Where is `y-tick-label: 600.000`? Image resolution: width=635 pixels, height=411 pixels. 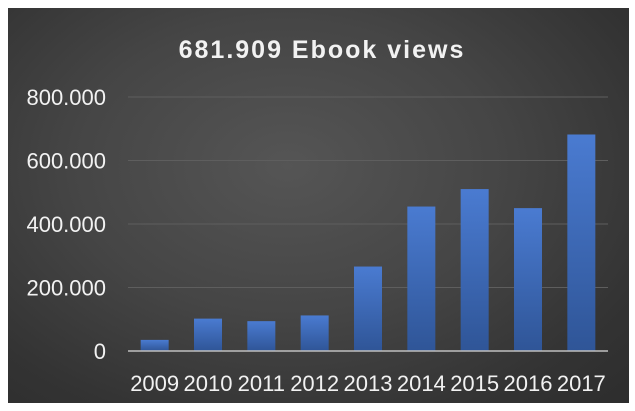
y-tick-label: 600.000 is located at coordinates (66, 161).